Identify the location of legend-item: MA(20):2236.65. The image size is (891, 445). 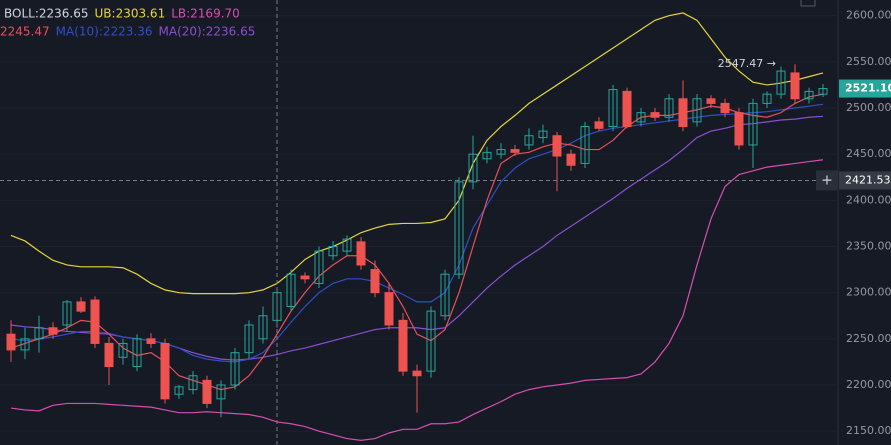
(207, 32).